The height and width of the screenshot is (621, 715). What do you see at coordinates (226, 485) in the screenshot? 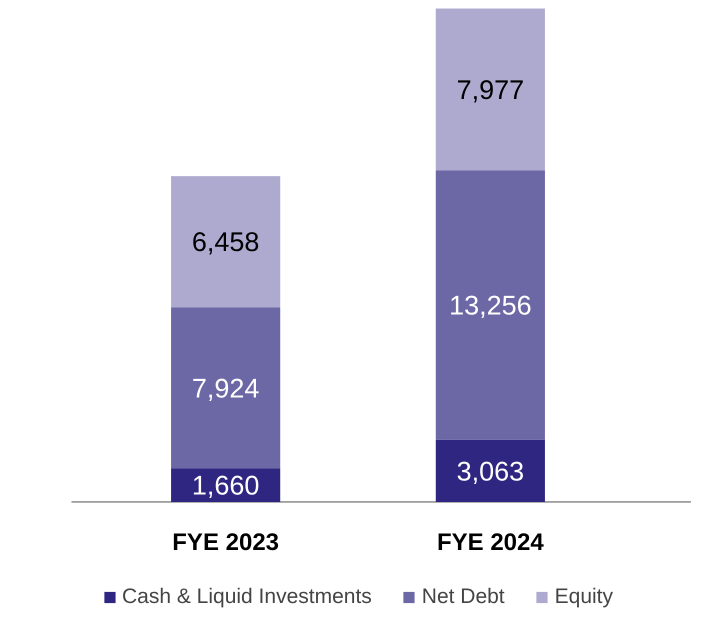
I see `data-label: 1,660` at bounding box center [226, 485].